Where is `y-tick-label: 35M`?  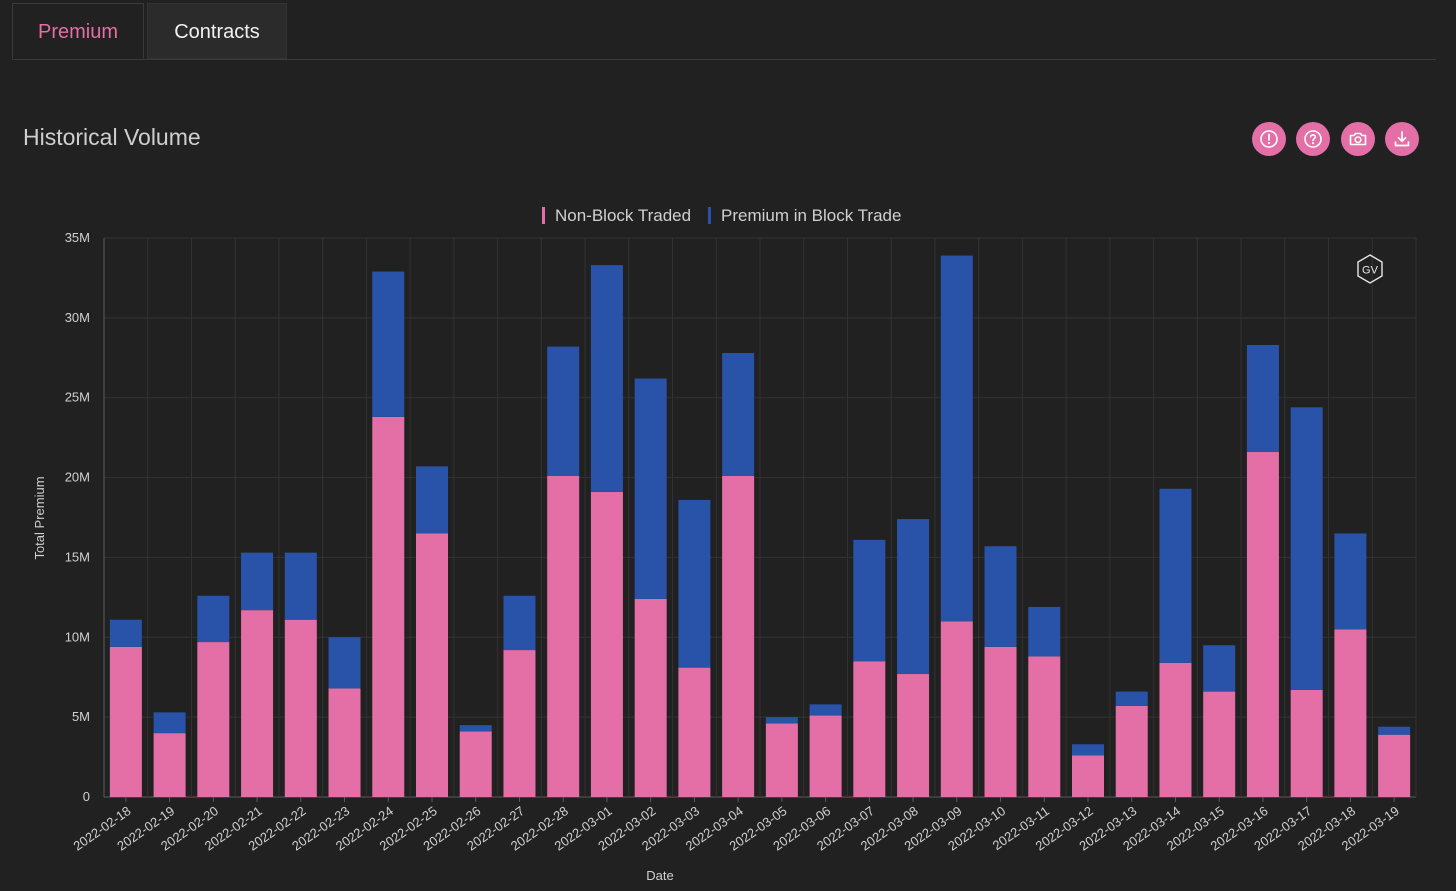 y-tick-label: 35M is located at coordinates (77, 237).